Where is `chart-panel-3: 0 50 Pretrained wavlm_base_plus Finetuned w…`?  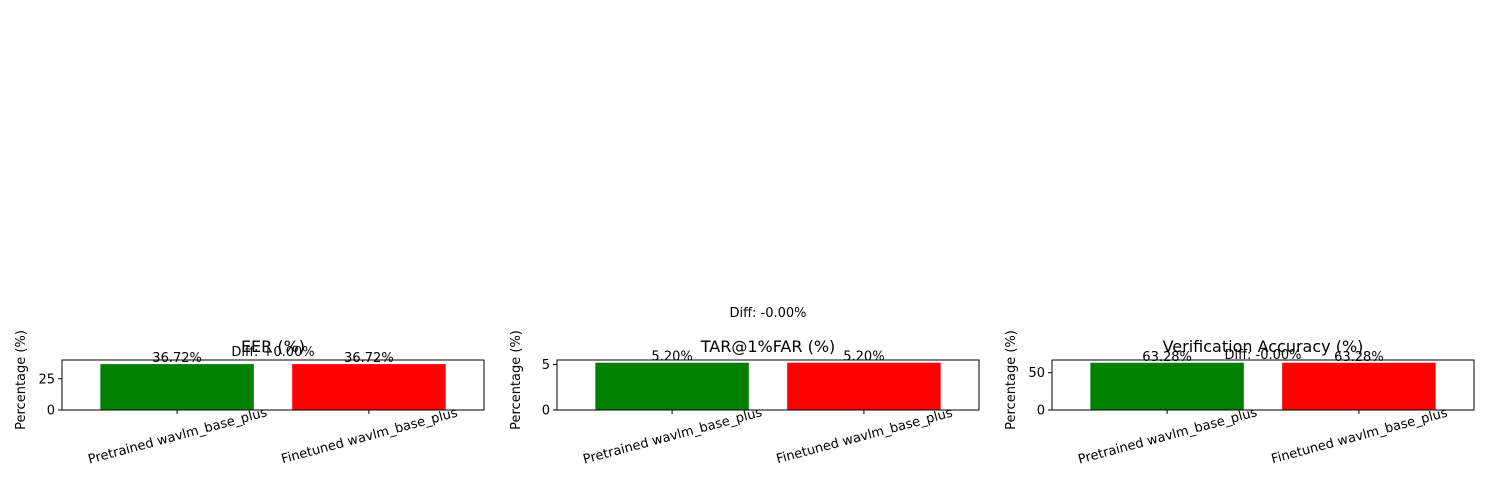 chart-panel-3: 0 50 Pretrained wavlm_base_plus Finetuned w… is located at coordinates (1239, 399).